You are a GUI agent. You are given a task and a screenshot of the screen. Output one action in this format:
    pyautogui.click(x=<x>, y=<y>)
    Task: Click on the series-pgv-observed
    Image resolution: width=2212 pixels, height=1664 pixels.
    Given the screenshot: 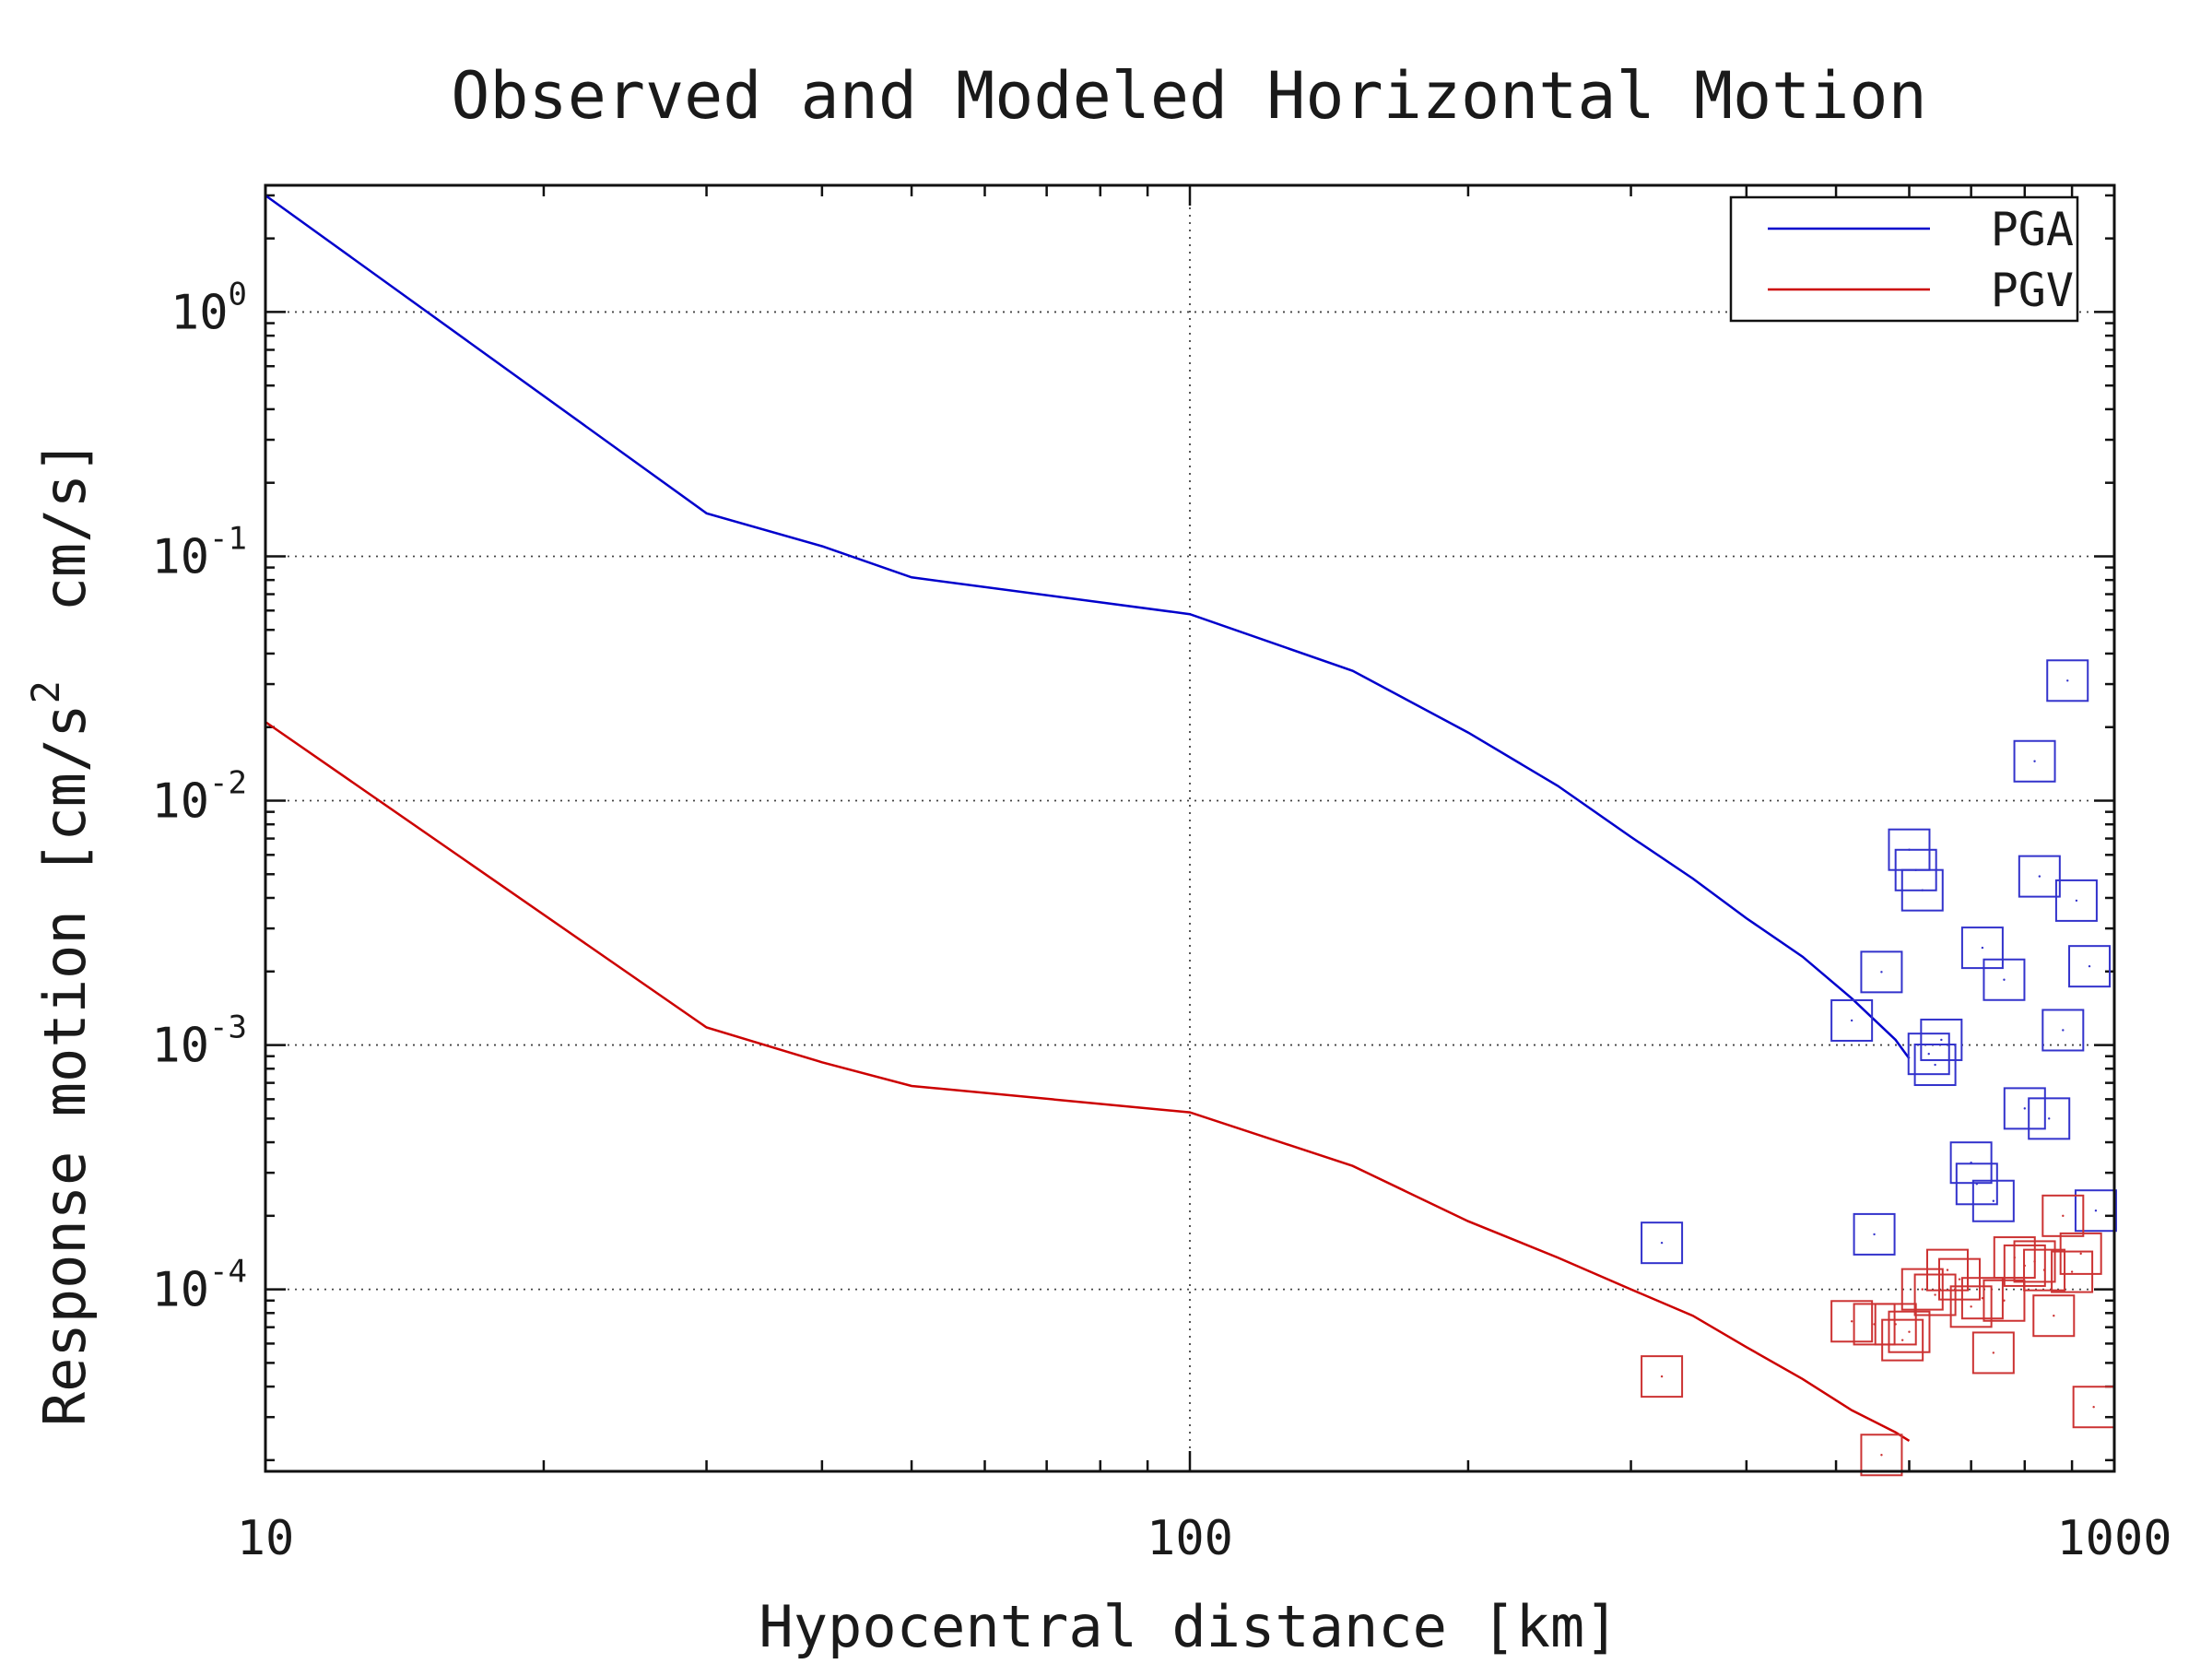 What is the action you would take?
    pyautogui.click(x=1878, y=1335)
    